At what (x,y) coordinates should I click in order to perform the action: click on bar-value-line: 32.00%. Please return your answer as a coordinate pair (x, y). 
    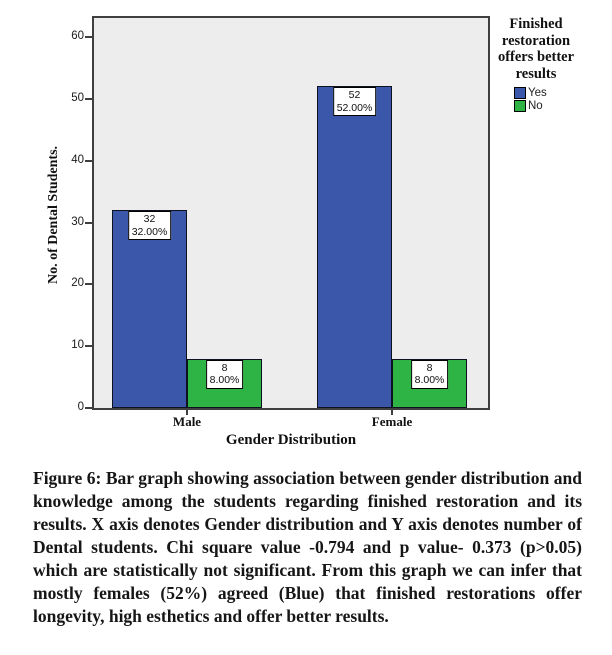
    Looking at the image, I should click on (149, 231).